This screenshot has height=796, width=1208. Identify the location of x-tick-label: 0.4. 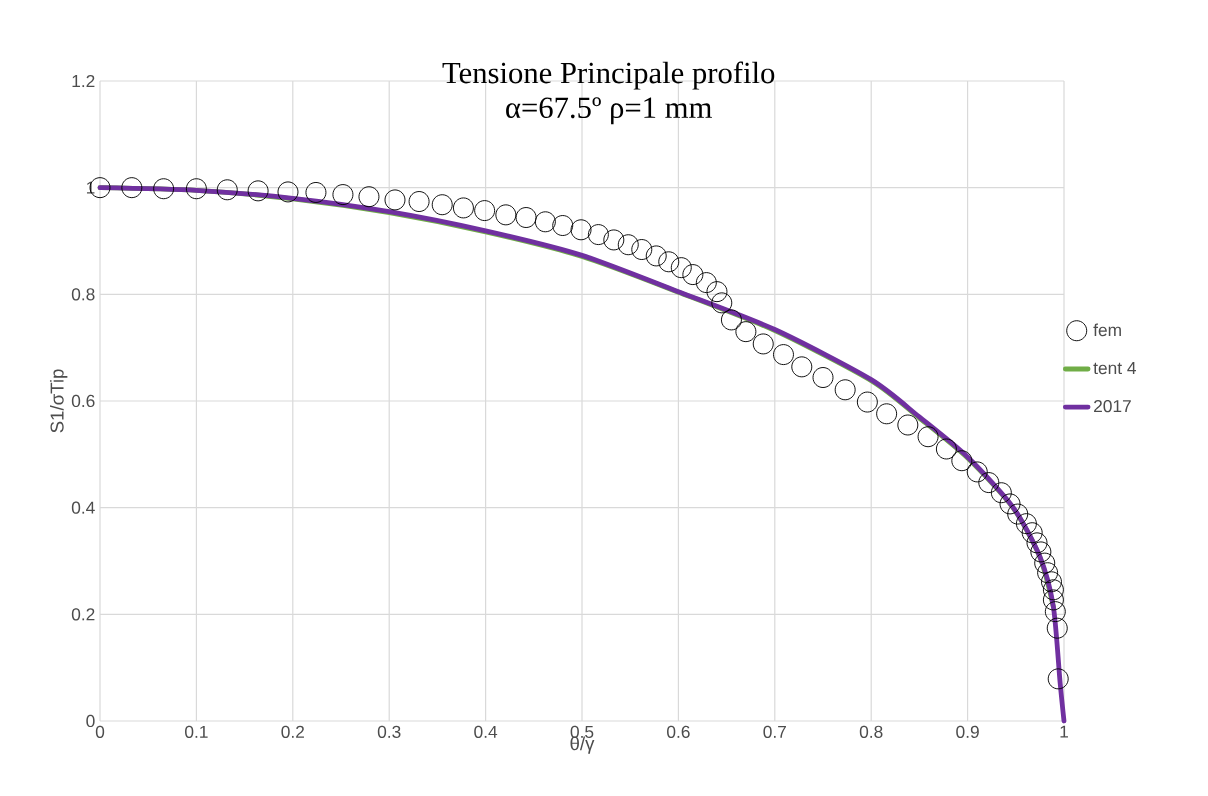
(486, 731).